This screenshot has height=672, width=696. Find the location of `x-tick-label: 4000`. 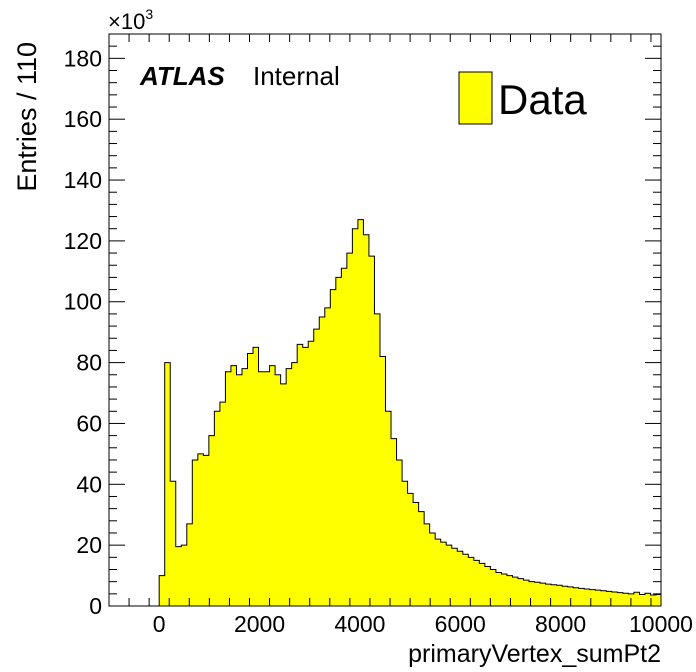

x-tick-label: 4000 is located at coordinates (359, 624).